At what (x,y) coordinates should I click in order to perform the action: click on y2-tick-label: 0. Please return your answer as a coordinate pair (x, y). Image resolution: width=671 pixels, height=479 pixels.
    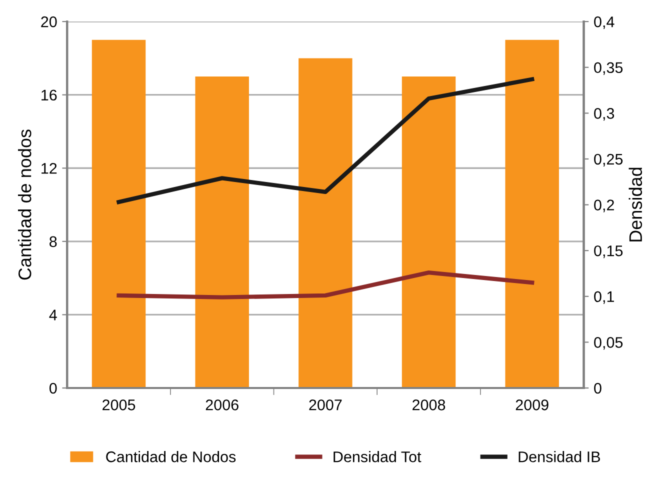
    Looking at the image, I should click on (598, 388).